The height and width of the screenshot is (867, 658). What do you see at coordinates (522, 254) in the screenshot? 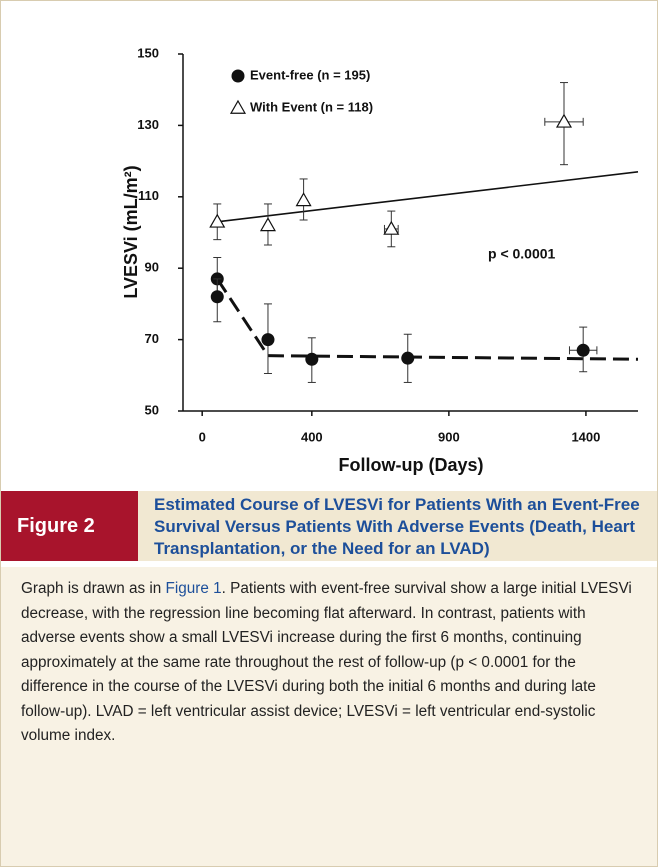
I see `annotation: p < 0.0001` at bounding box center [522, 254].